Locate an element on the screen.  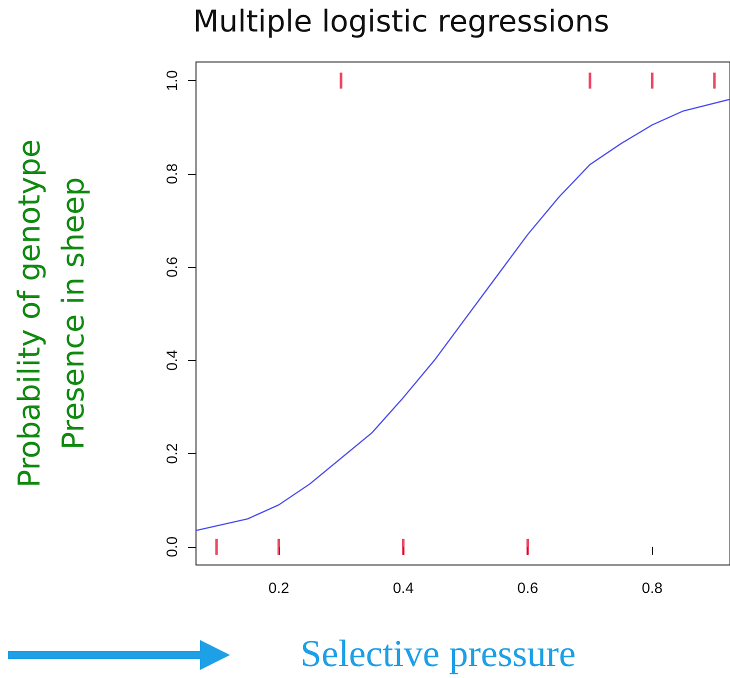
y-axis-title: Probability of genotype Presence in sheep is located at coordinates (52, 313).